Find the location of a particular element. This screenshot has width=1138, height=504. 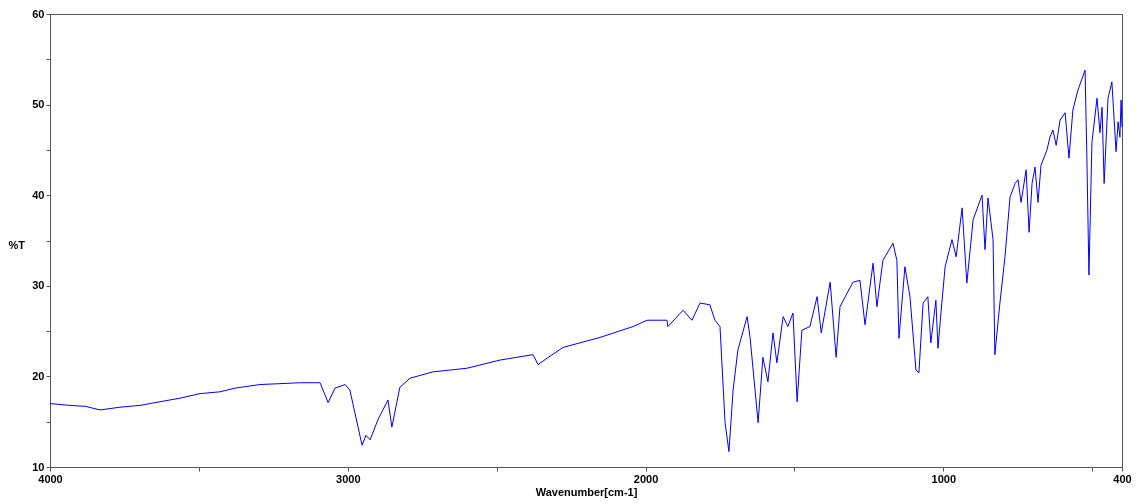

x-tick-label: 1000 is located at coordinates (944, 478).